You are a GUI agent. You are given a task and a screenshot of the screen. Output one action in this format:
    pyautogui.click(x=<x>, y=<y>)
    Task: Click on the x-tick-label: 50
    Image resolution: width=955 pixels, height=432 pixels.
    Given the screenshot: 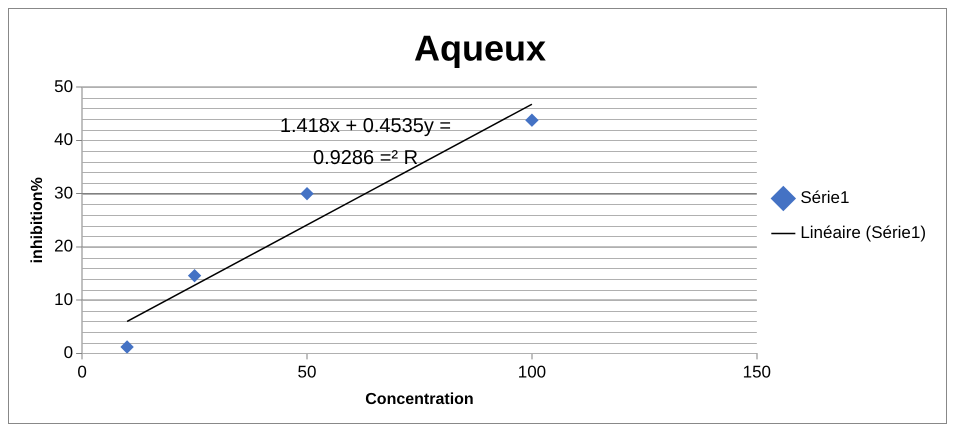 What is the action you would take?
    pyautogui.click(x=307, y=372)
    